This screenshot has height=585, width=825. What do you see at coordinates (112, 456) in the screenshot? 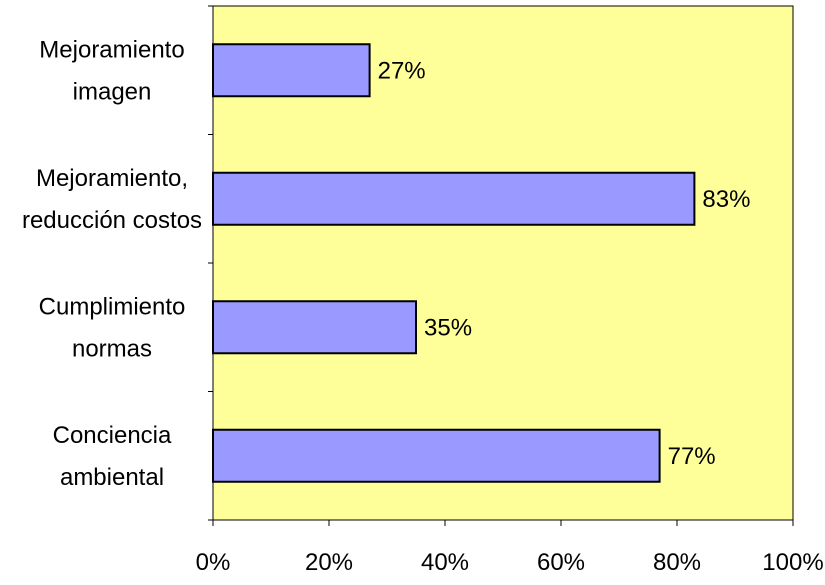
I see `category-label: Conciencia ambiental` at bounding box center [112, 456].